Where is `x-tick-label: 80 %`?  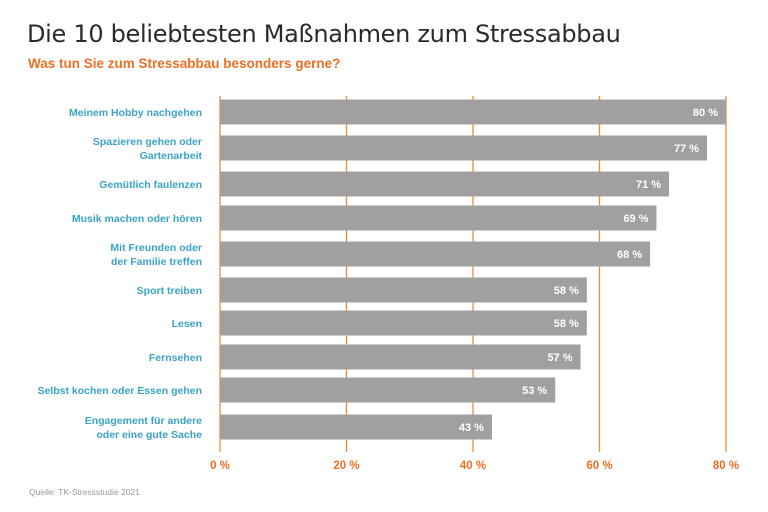 x-tick-label: 80 % is located at coordinates (726, 466).